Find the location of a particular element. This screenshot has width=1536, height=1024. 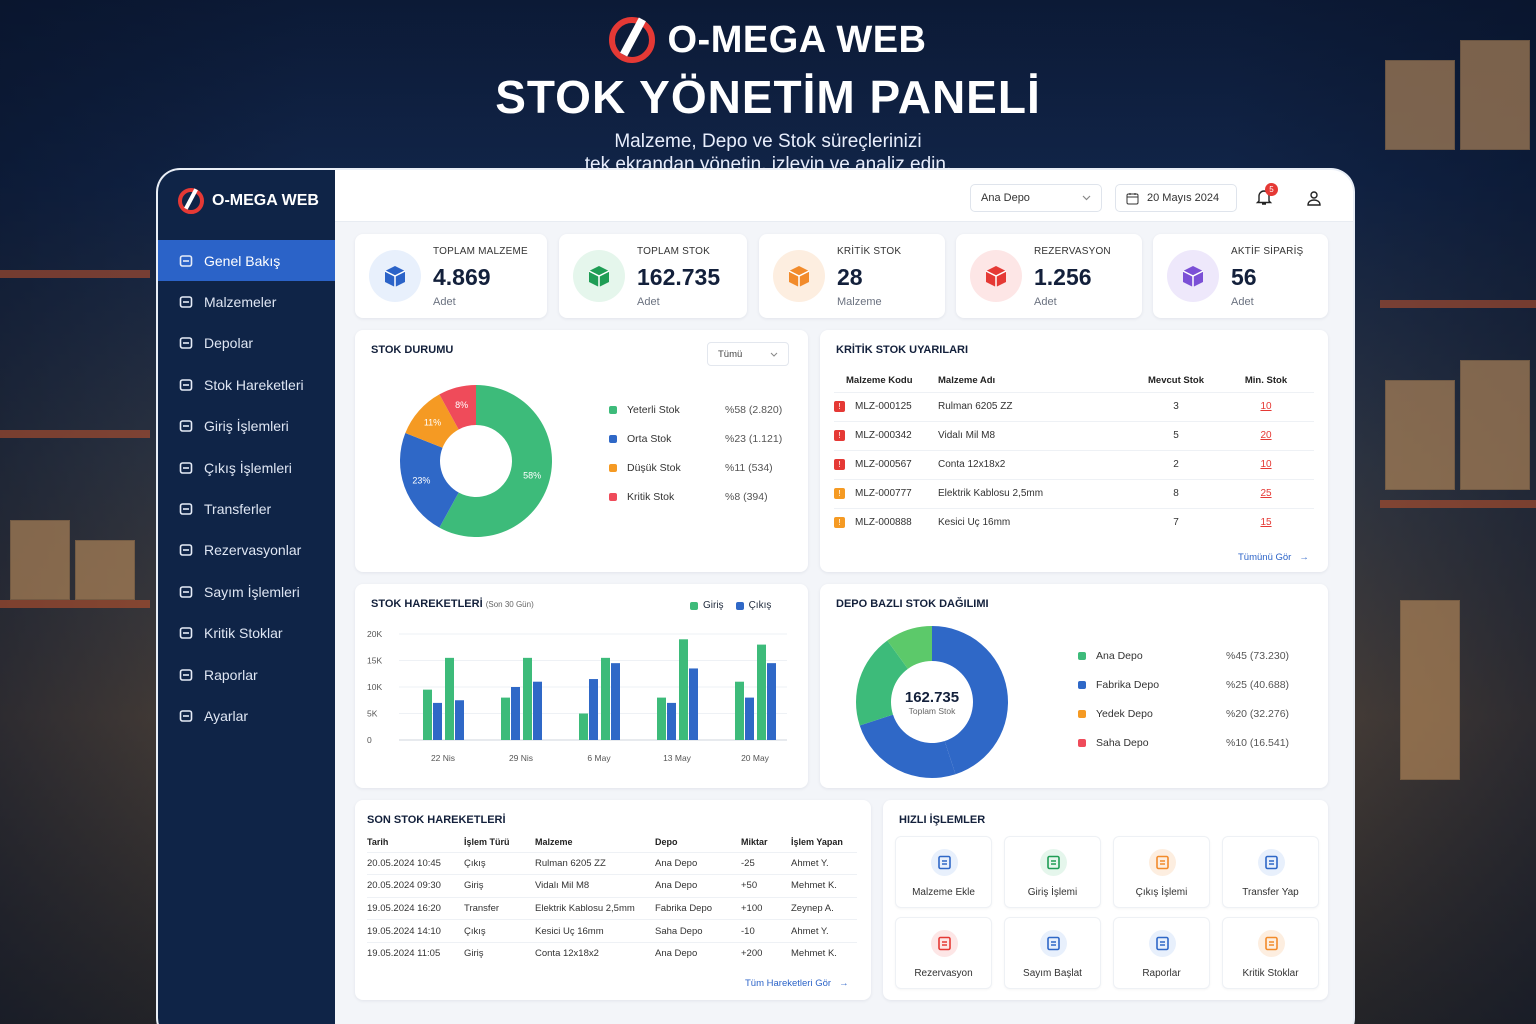

sidebar-item-label: Transferler is located at coordinates (238, 509).